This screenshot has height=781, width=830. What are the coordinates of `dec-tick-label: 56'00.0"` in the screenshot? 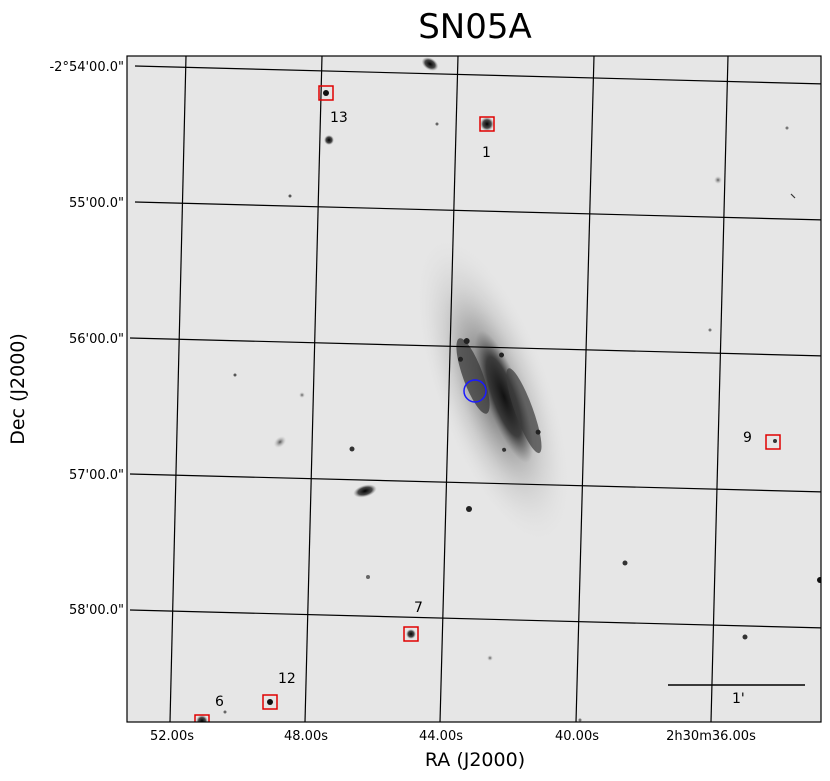 It's located at (96, 339).